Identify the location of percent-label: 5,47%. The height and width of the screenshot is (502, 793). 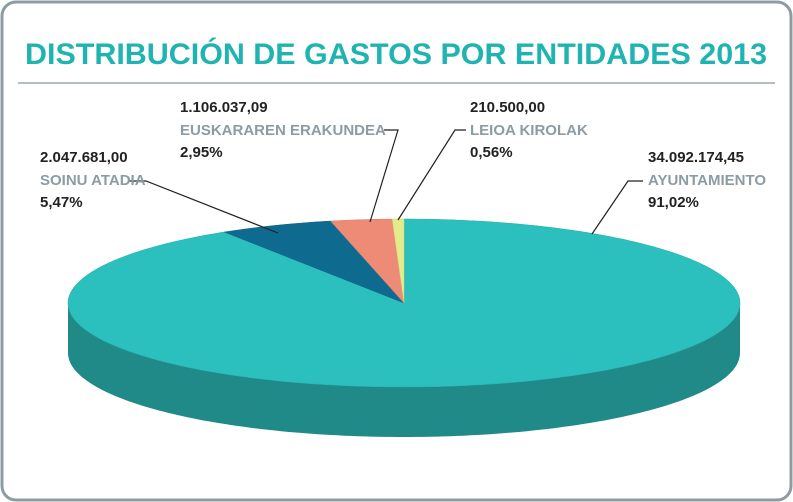
(61, 202).